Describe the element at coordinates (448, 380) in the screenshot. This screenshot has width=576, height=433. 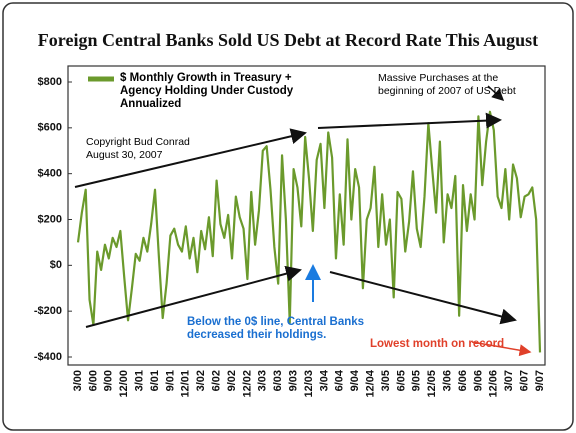
I see `x-tick-label: 3/06` at that location.